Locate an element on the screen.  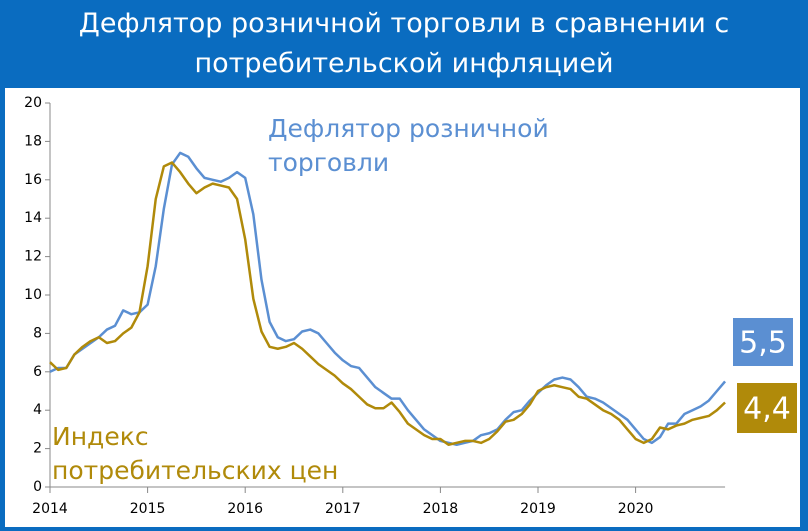
series-annotation: Дефлятор розничной торговли is located at coordinates (408, 145).